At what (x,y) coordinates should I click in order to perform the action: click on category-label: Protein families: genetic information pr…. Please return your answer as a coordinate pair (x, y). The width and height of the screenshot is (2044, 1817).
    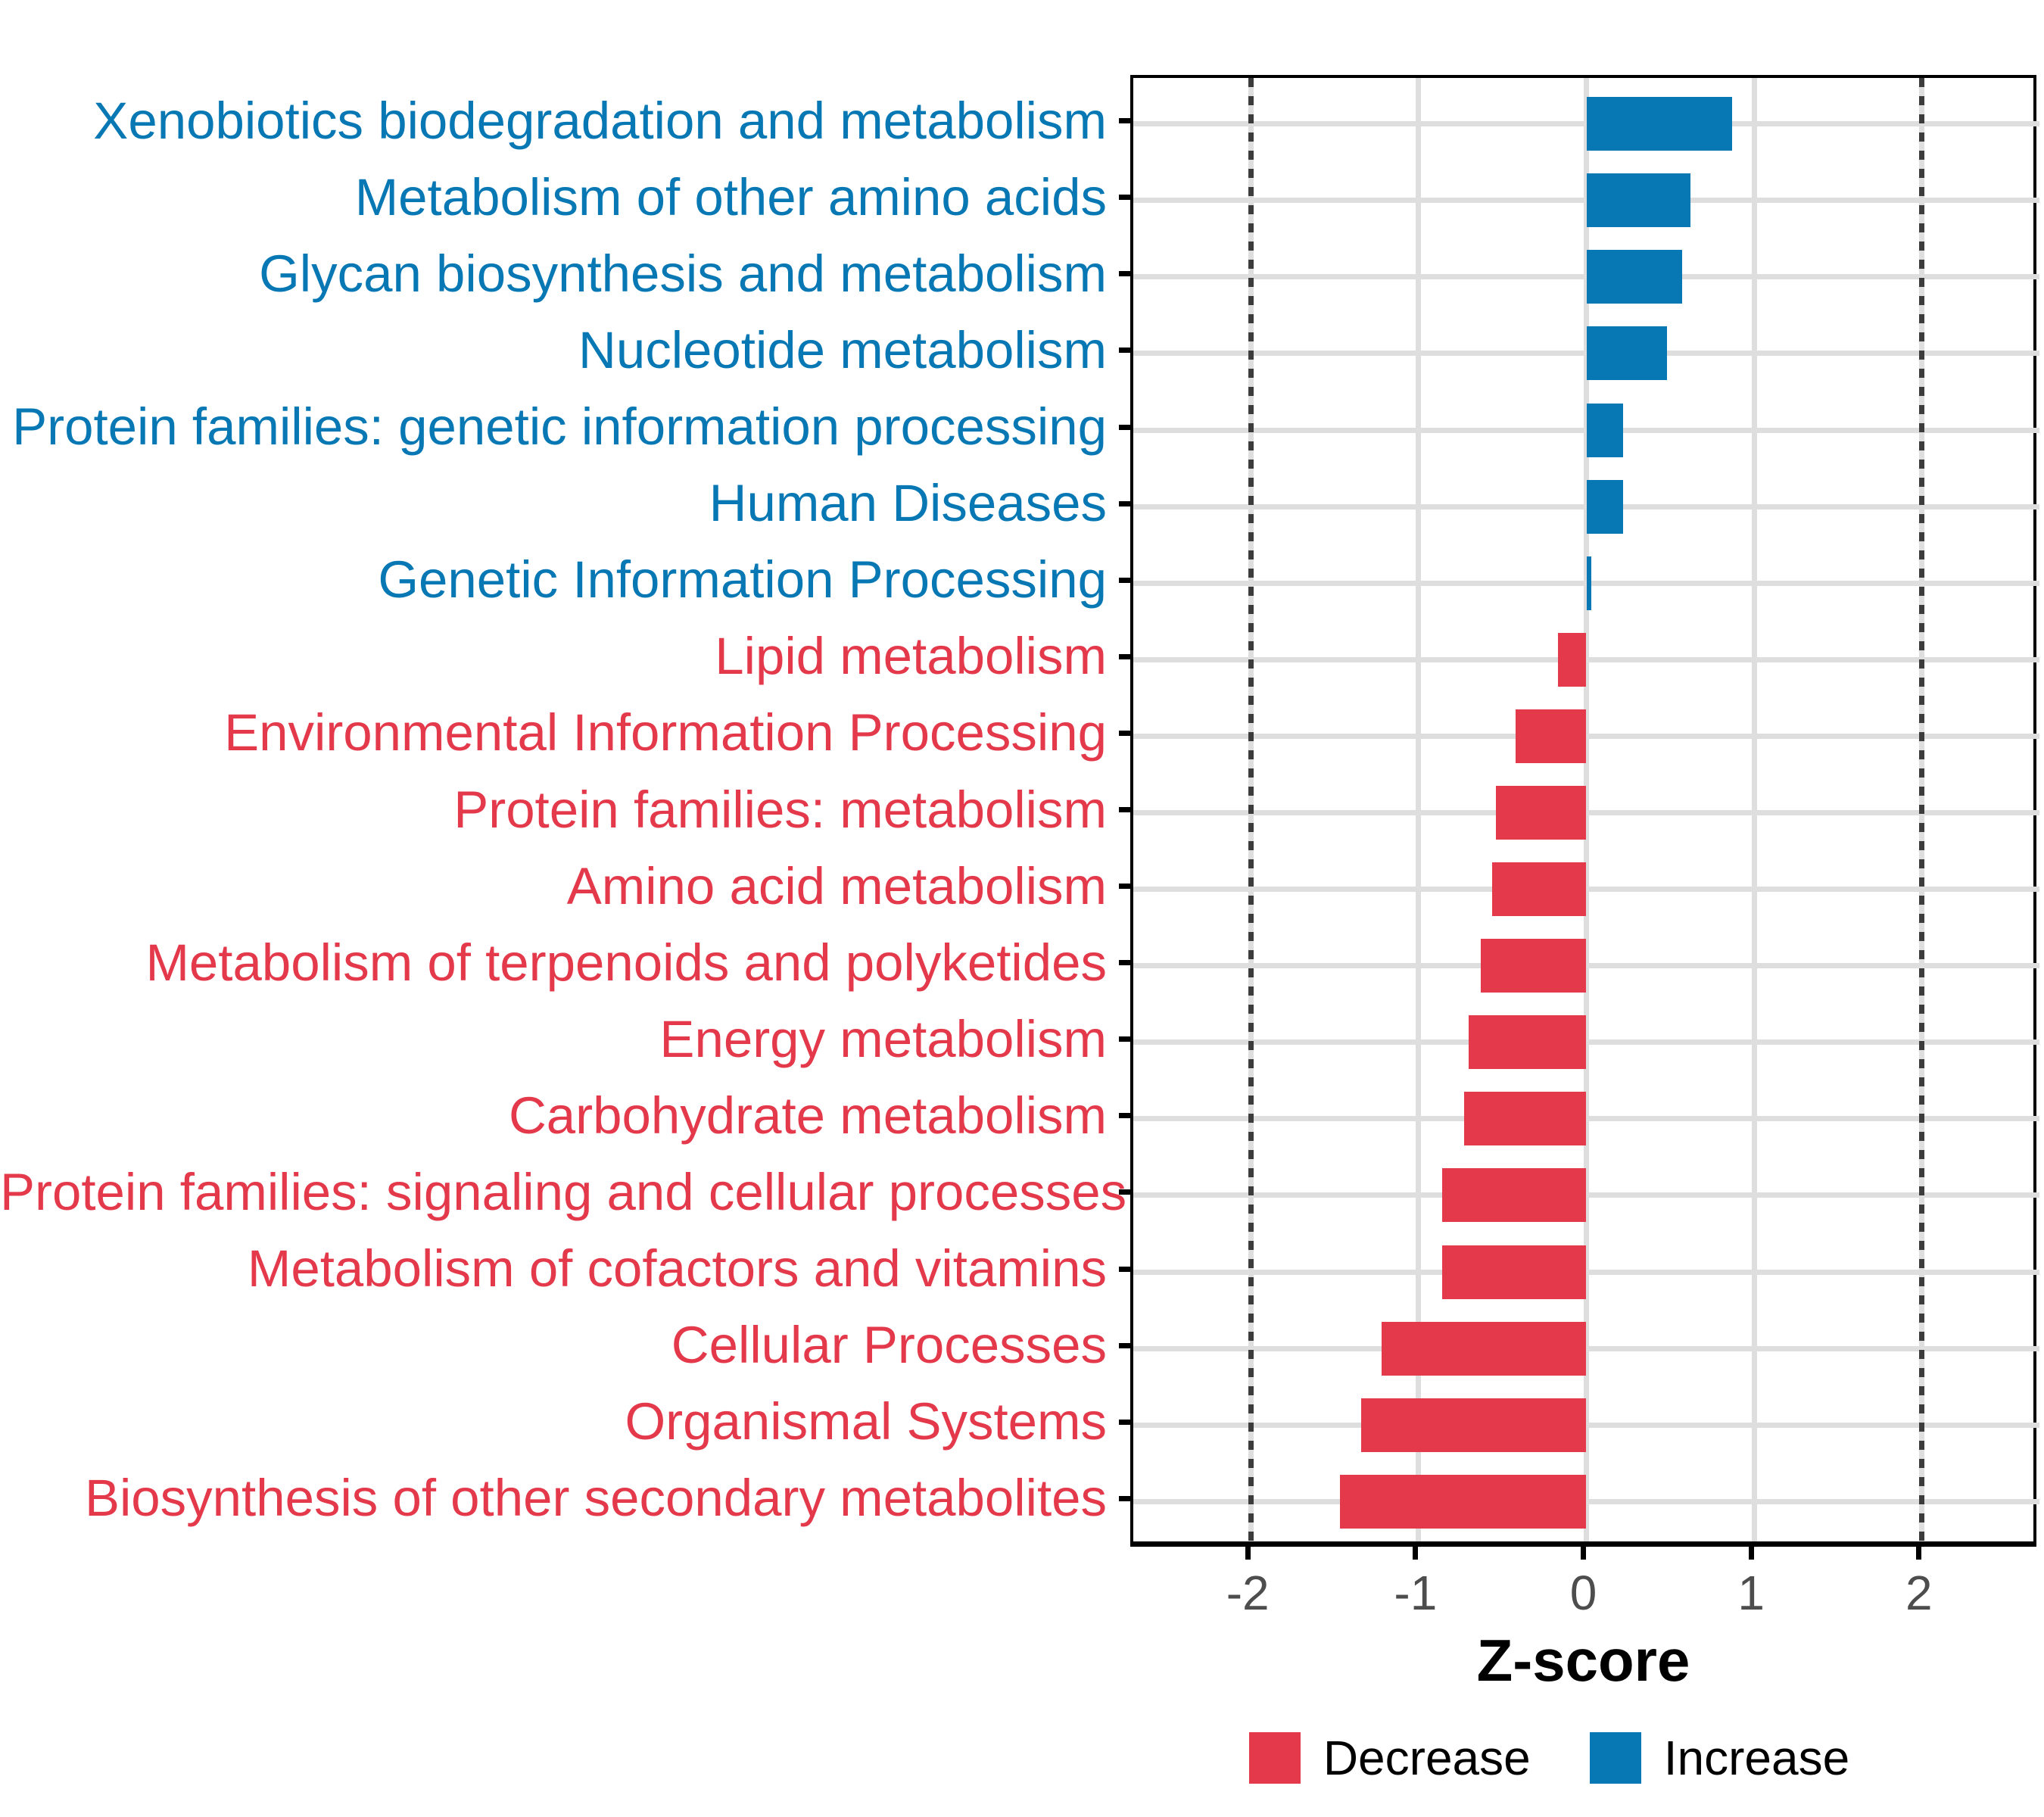
    Looking at the image, I should click on (559, 427).